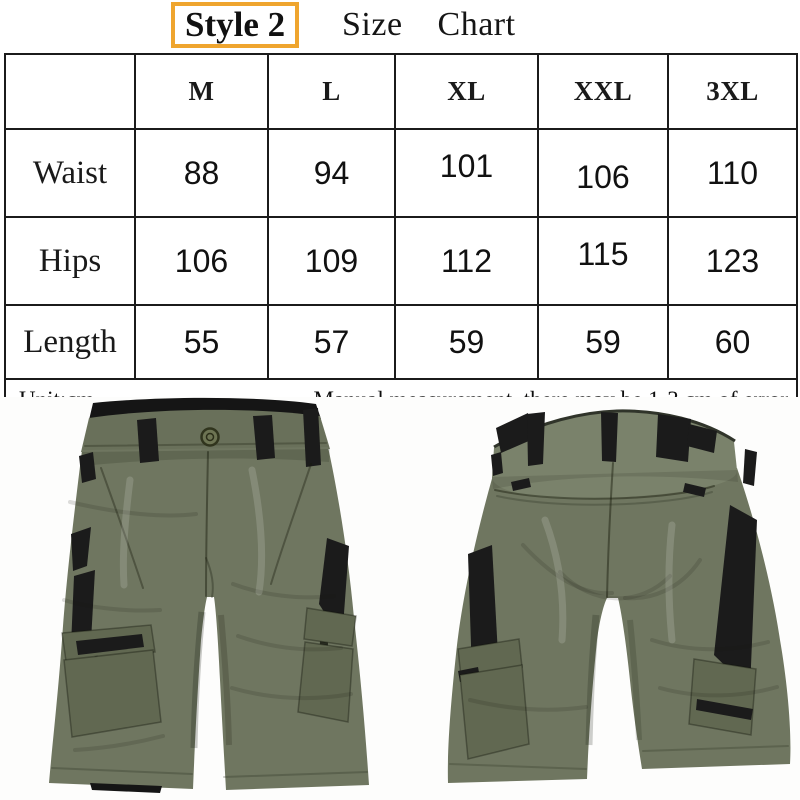 This screenshot has width=800, height=800. What do you see at coordinates (235, 25) in the screenshot?
I see `style-badge: Style 2` at bounding box center [235, 25].